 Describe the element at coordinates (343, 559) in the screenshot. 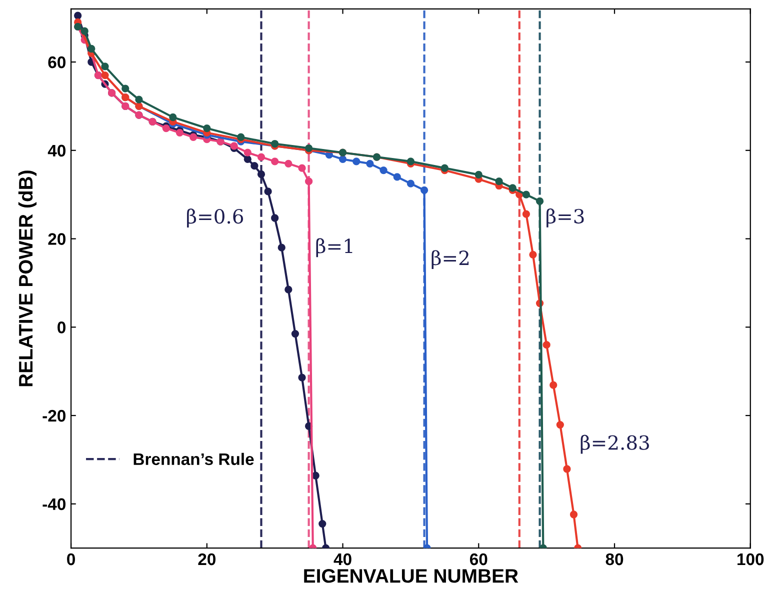

I see `x-tick-label: 40` at that location.